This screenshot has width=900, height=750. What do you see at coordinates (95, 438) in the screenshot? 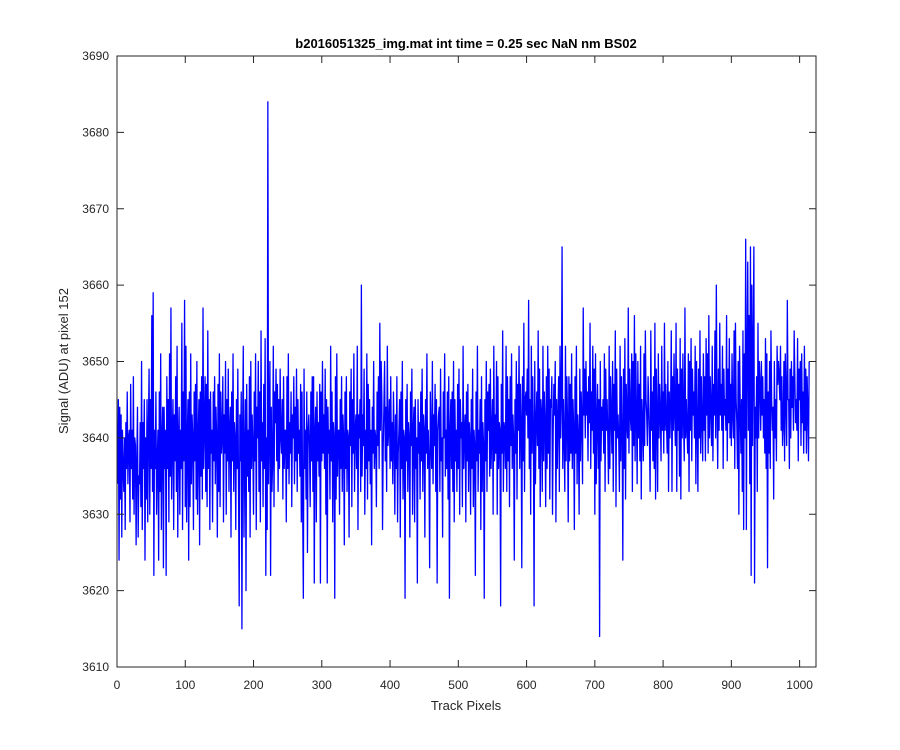
I see `y-tick-label: 3640` at bounding box center [95, 438].